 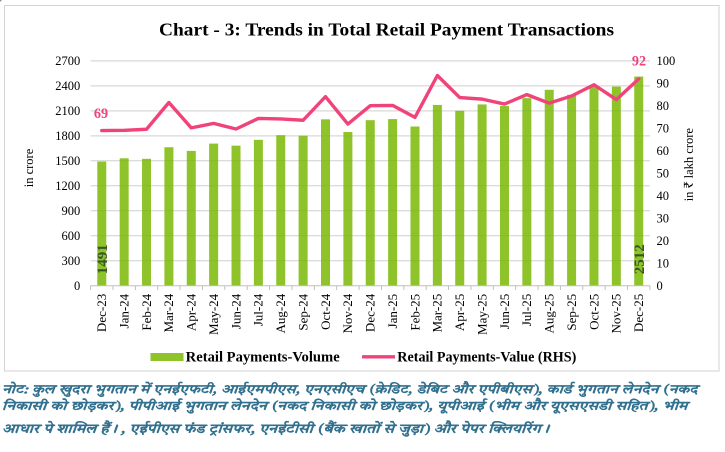 What do you see at coordinates (213, 314) in the screenshot?
I see `svg-text: May-24` at bounding box center [213, 314].